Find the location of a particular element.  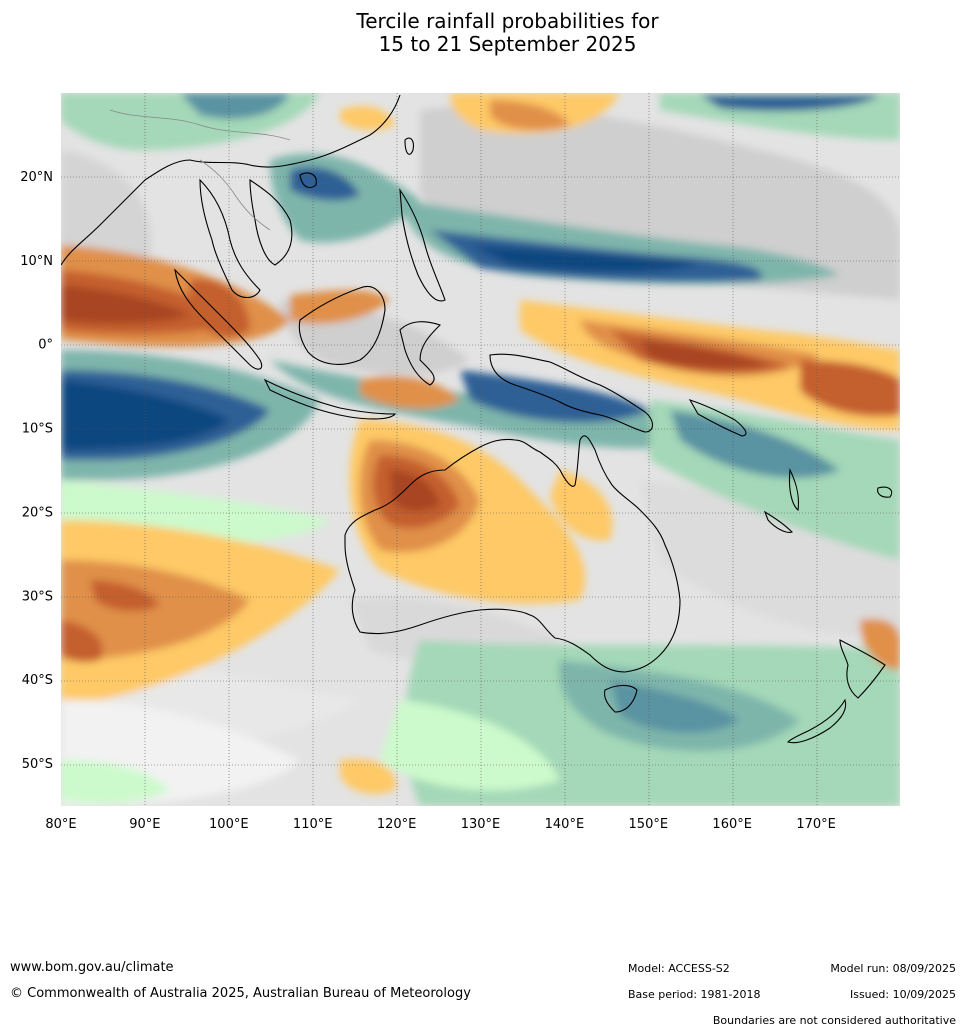

hainan-coastline is located at coordinates (308, 180).